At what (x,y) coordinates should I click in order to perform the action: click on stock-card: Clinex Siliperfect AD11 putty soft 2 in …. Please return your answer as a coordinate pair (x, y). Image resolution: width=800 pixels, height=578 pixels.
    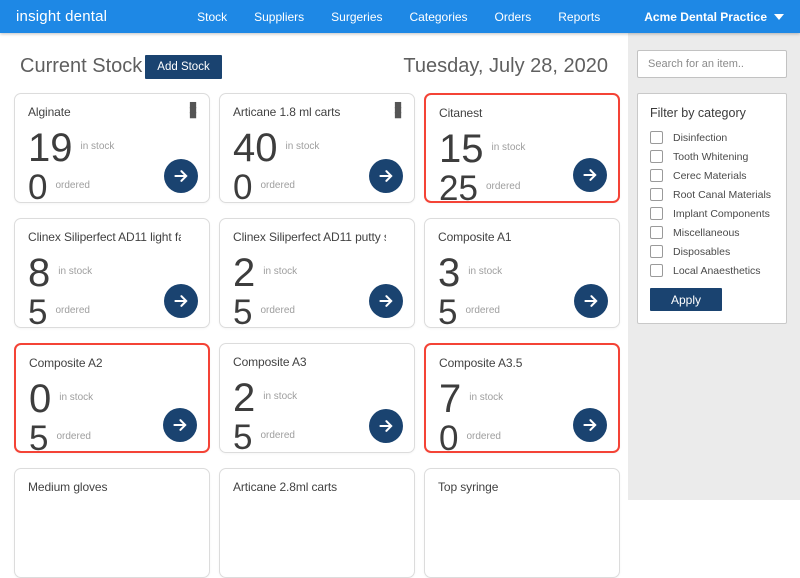
    Looking at the image, I should click on (317, 274).